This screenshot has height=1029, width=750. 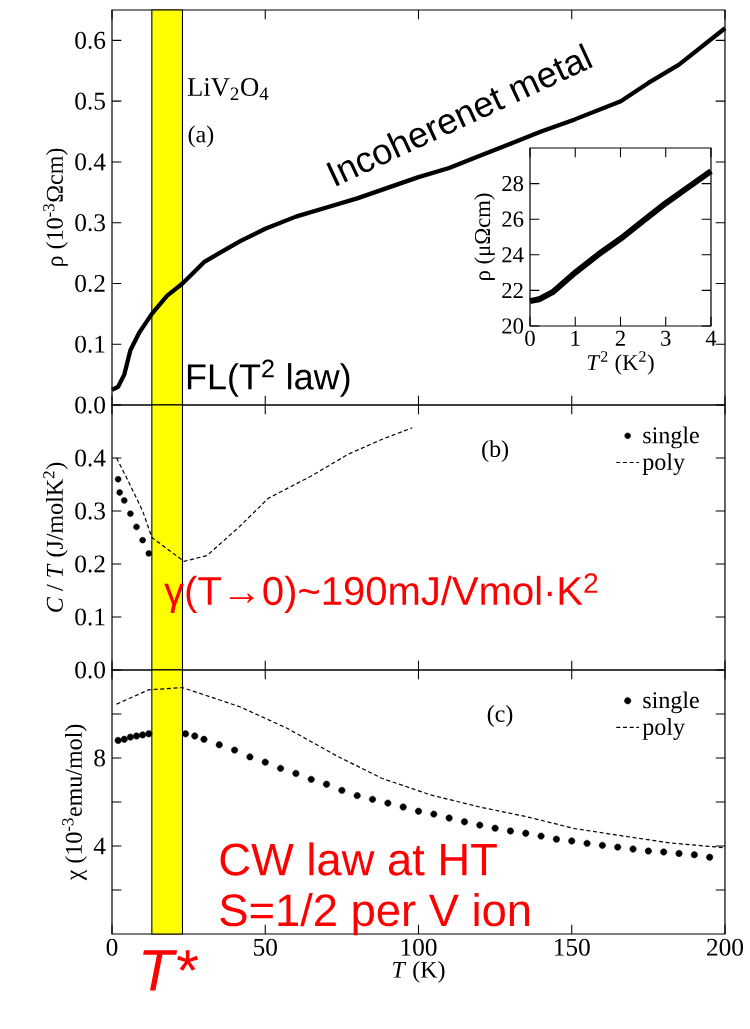 I want to click on y-axis-title: ρ (10$^{-3}$Ωcm), so click(x=55, y=207).